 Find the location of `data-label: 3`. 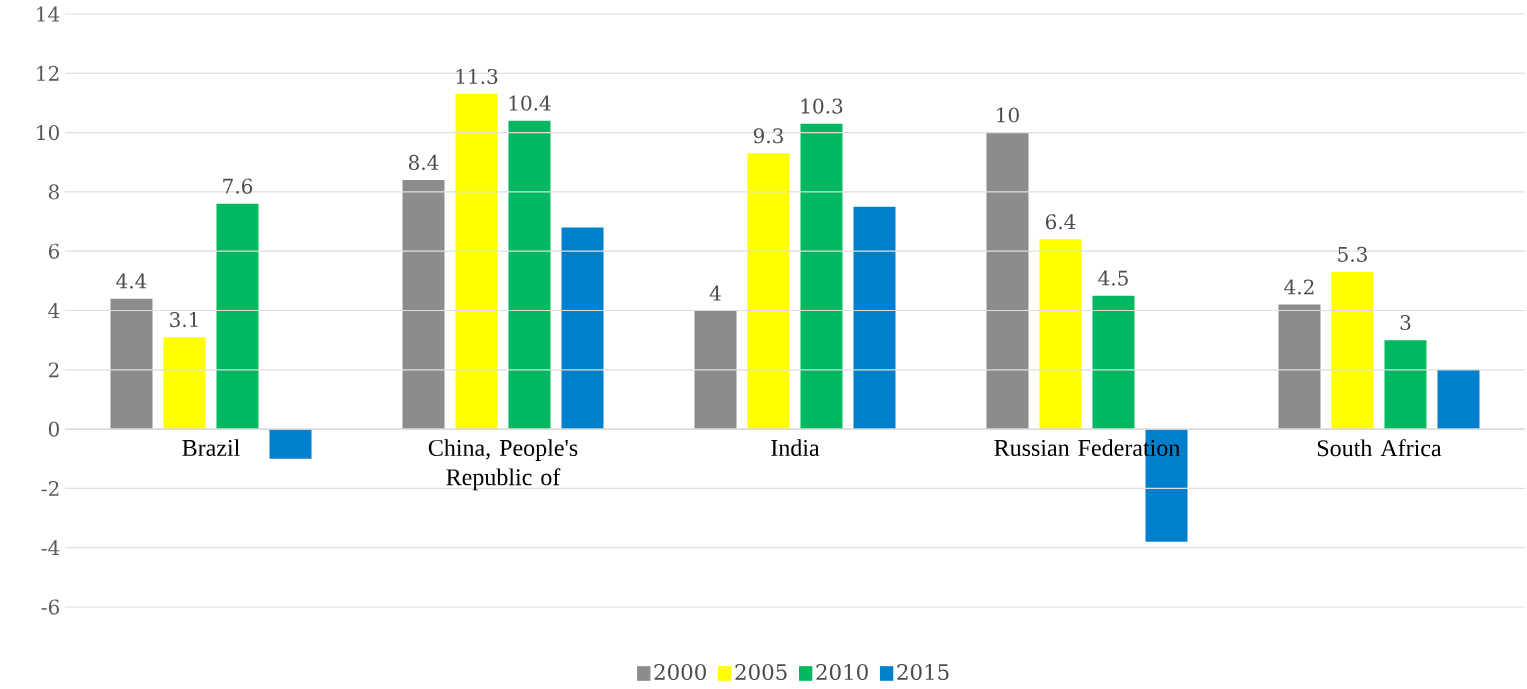

data-label: 3 is located at coordinates (1405, 322).